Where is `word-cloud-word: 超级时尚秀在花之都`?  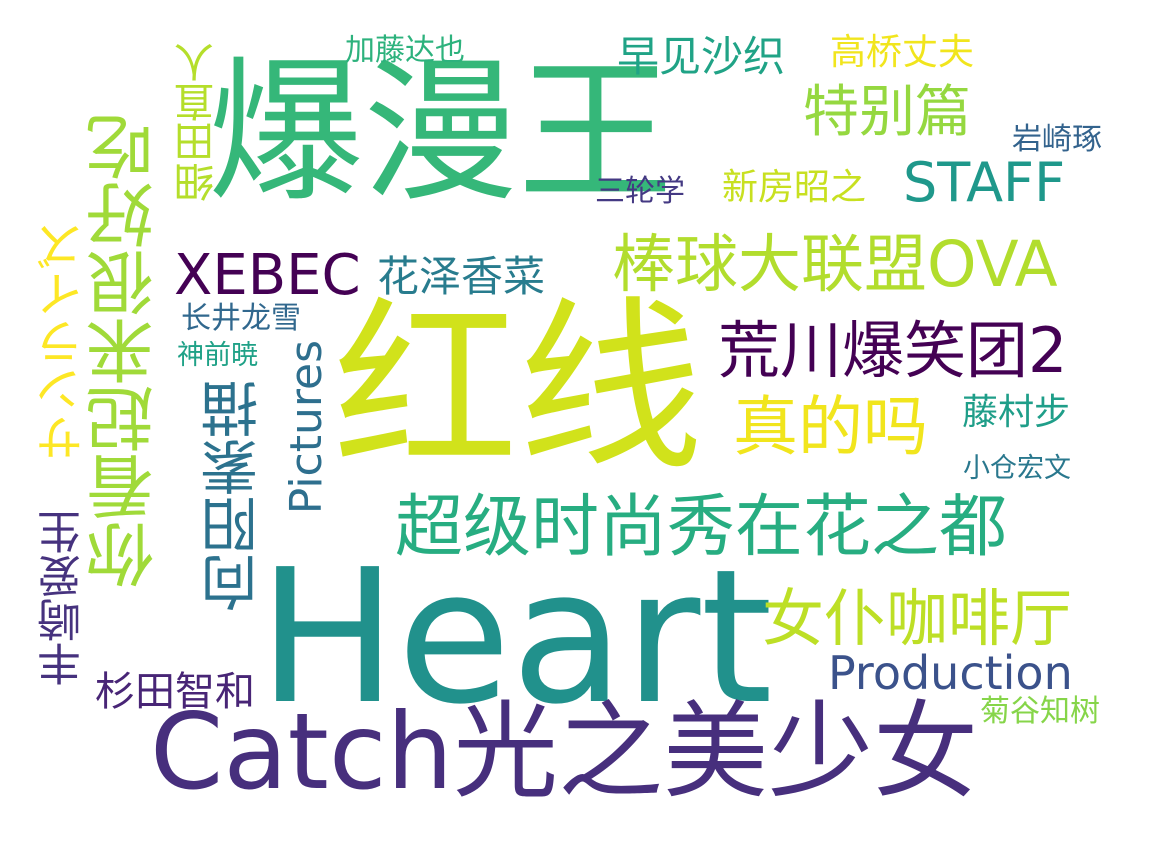 word-cloud-word: 超级时尚秀在花之都 is located at coordinates (701, 527).